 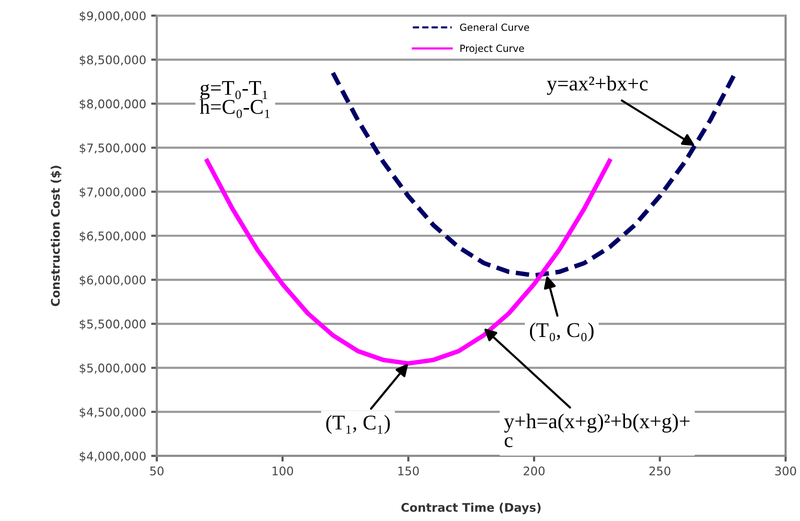 What do you see at coordinates (113, 192) in the screenshot?
I see `y-tick-label: $7,000,000` at bounding box center [113, 192].